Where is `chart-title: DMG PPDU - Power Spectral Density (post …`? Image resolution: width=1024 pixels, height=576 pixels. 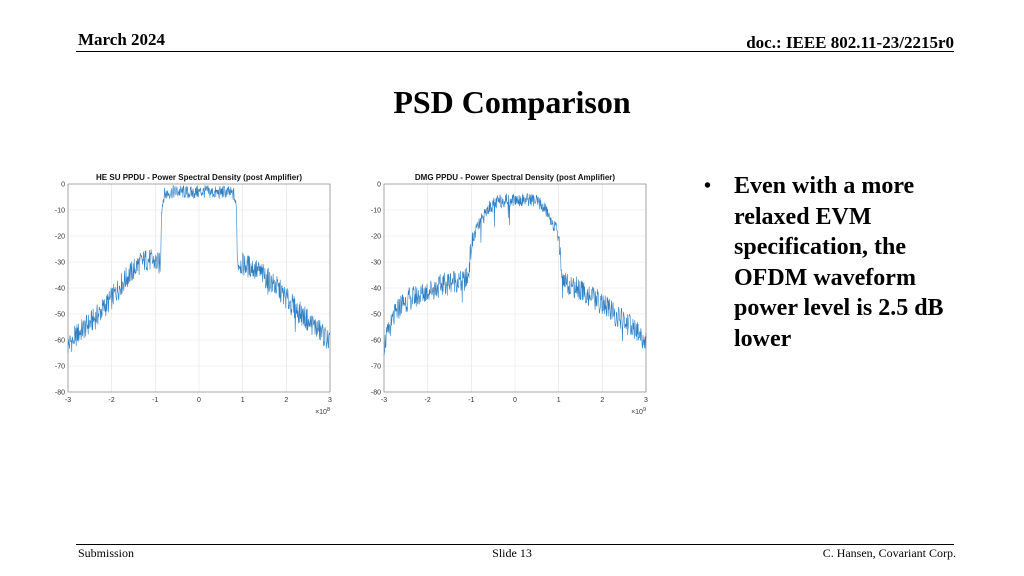 chart-title: DMG PPDU - Power Spectral Density (post … is located at coordinates (515, 177).